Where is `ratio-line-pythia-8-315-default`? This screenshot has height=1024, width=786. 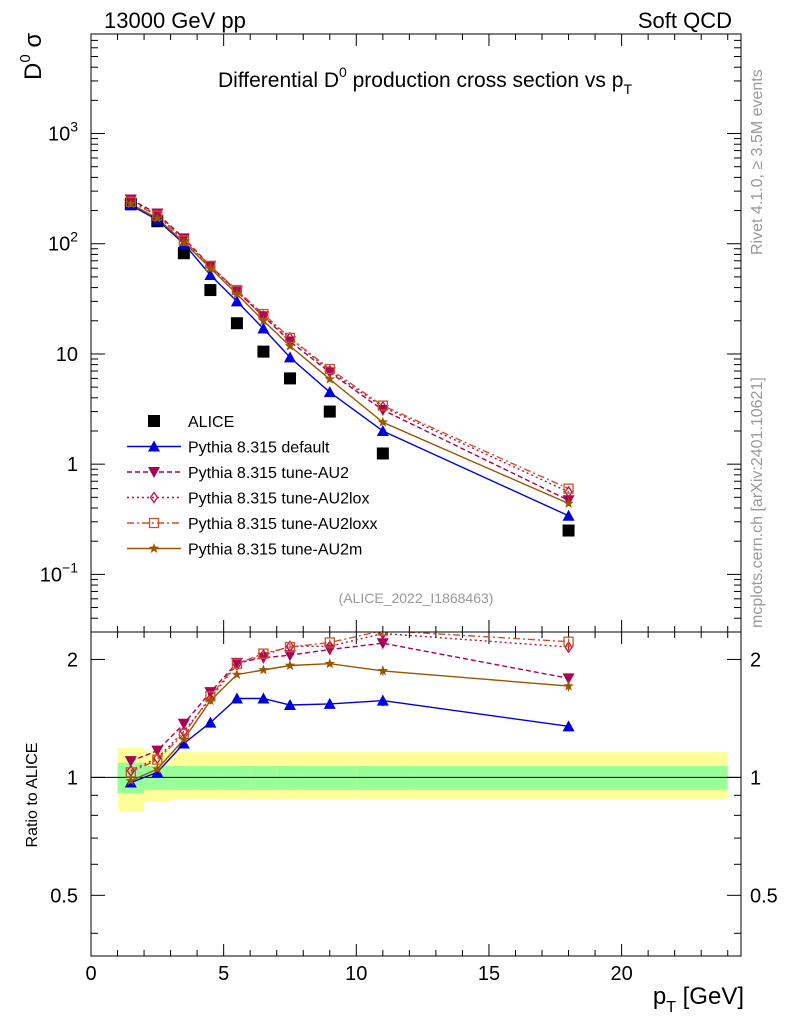 ratio-line-pythia-8-315-default is located at coordinates (349, 740).